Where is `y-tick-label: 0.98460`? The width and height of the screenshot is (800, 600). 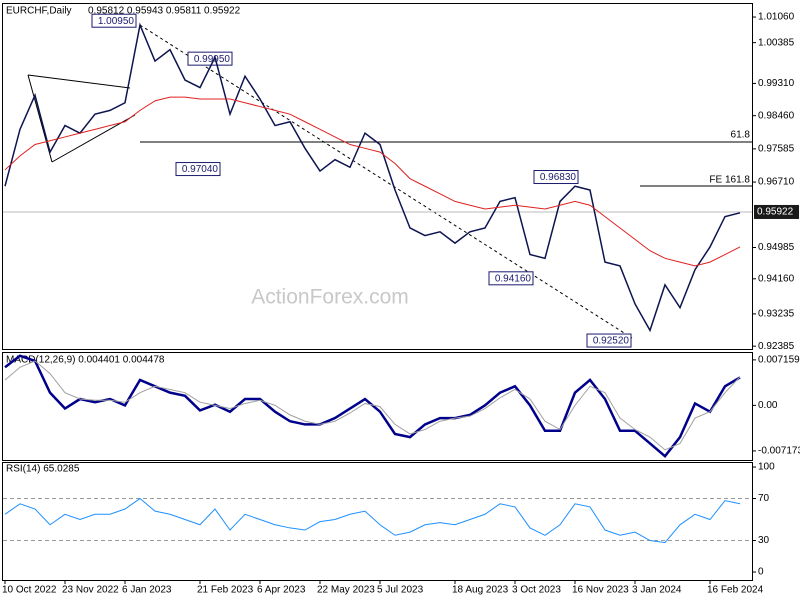 y-tick-label: 0.98460 is located at coordinates (776, 115).